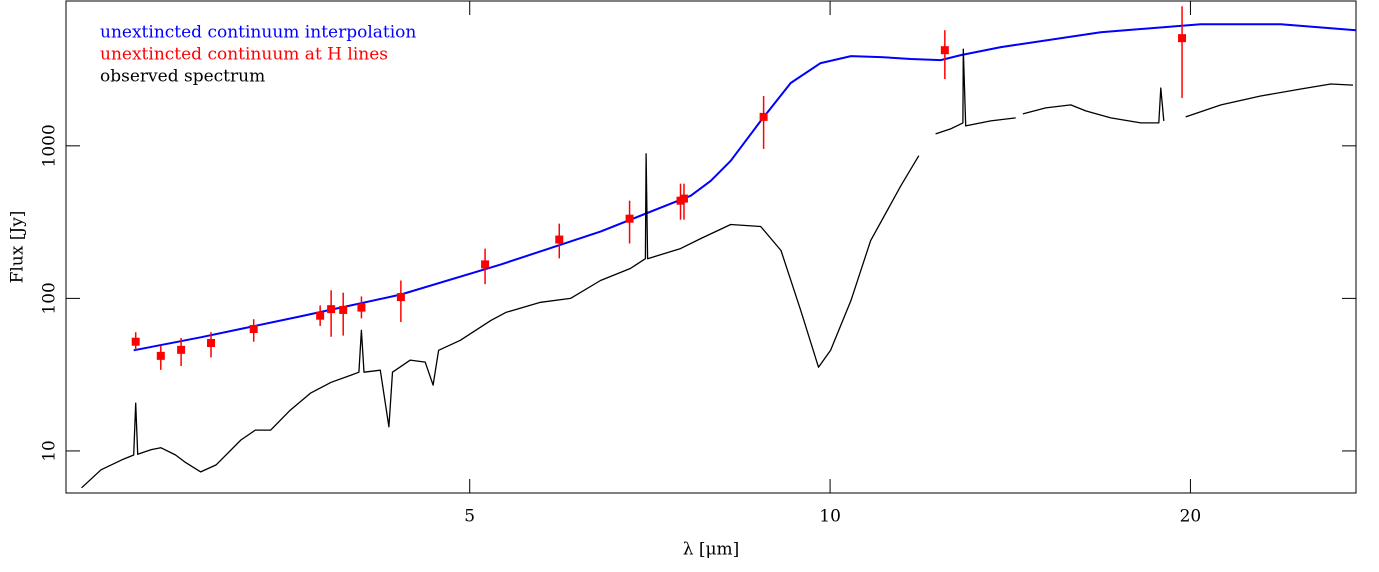 The image size is (1379, 572). What do you see at coordinates (50, 298) in the screenshot?
I see `y-tick-label: 100` at bounding box center [50, 298].